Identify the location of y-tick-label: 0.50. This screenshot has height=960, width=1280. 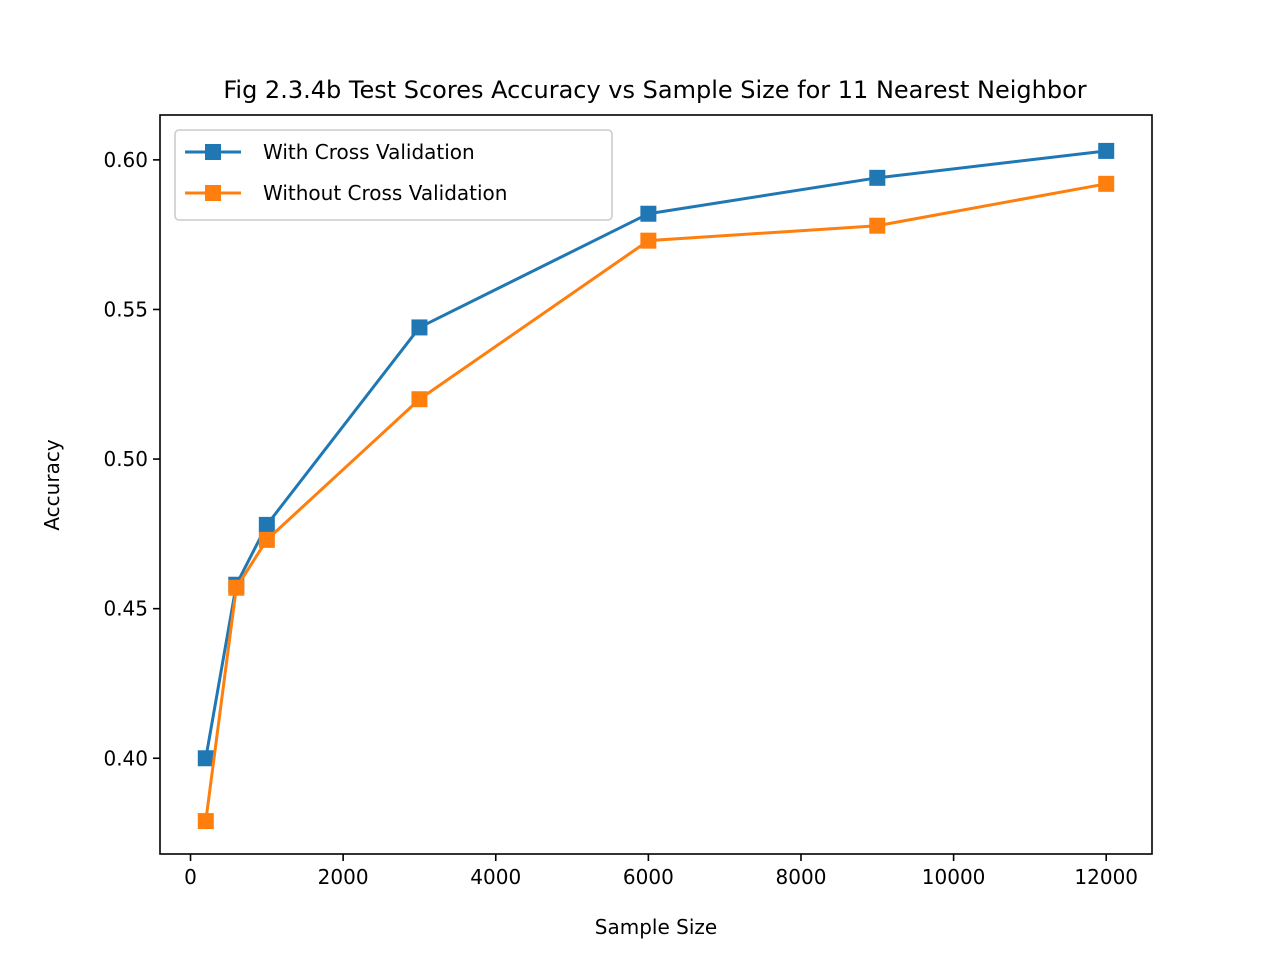
(125, 459).